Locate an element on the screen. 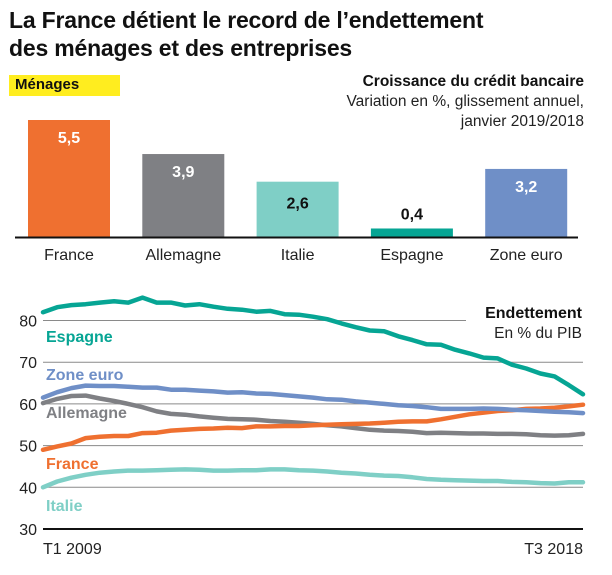  y-tick-label-70: 70 is located at coordinates (28, 363).